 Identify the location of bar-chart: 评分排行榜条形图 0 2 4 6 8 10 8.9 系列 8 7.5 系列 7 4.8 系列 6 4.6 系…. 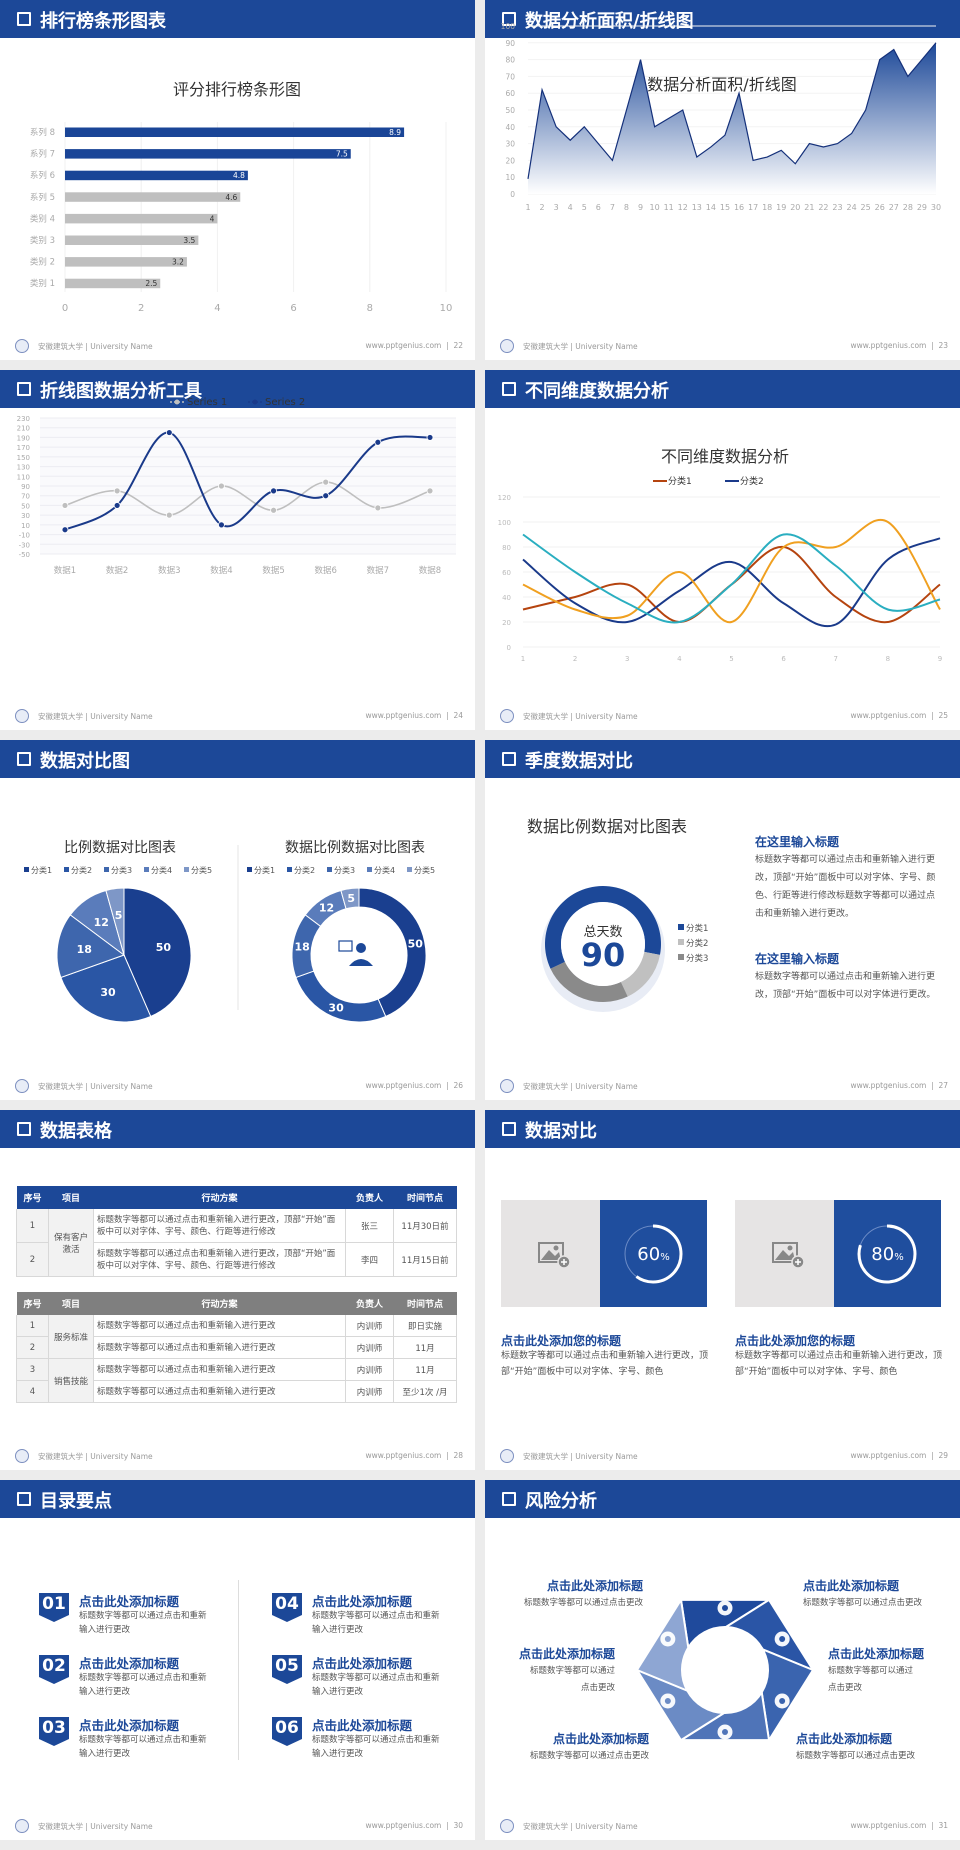
(241, 197).